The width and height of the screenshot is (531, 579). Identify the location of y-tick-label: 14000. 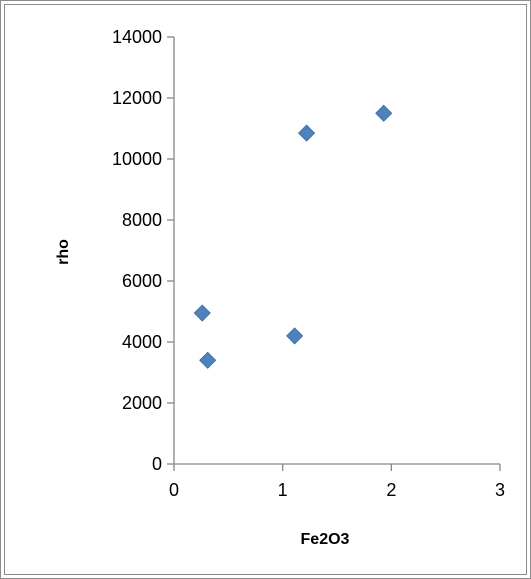
(137, 37).